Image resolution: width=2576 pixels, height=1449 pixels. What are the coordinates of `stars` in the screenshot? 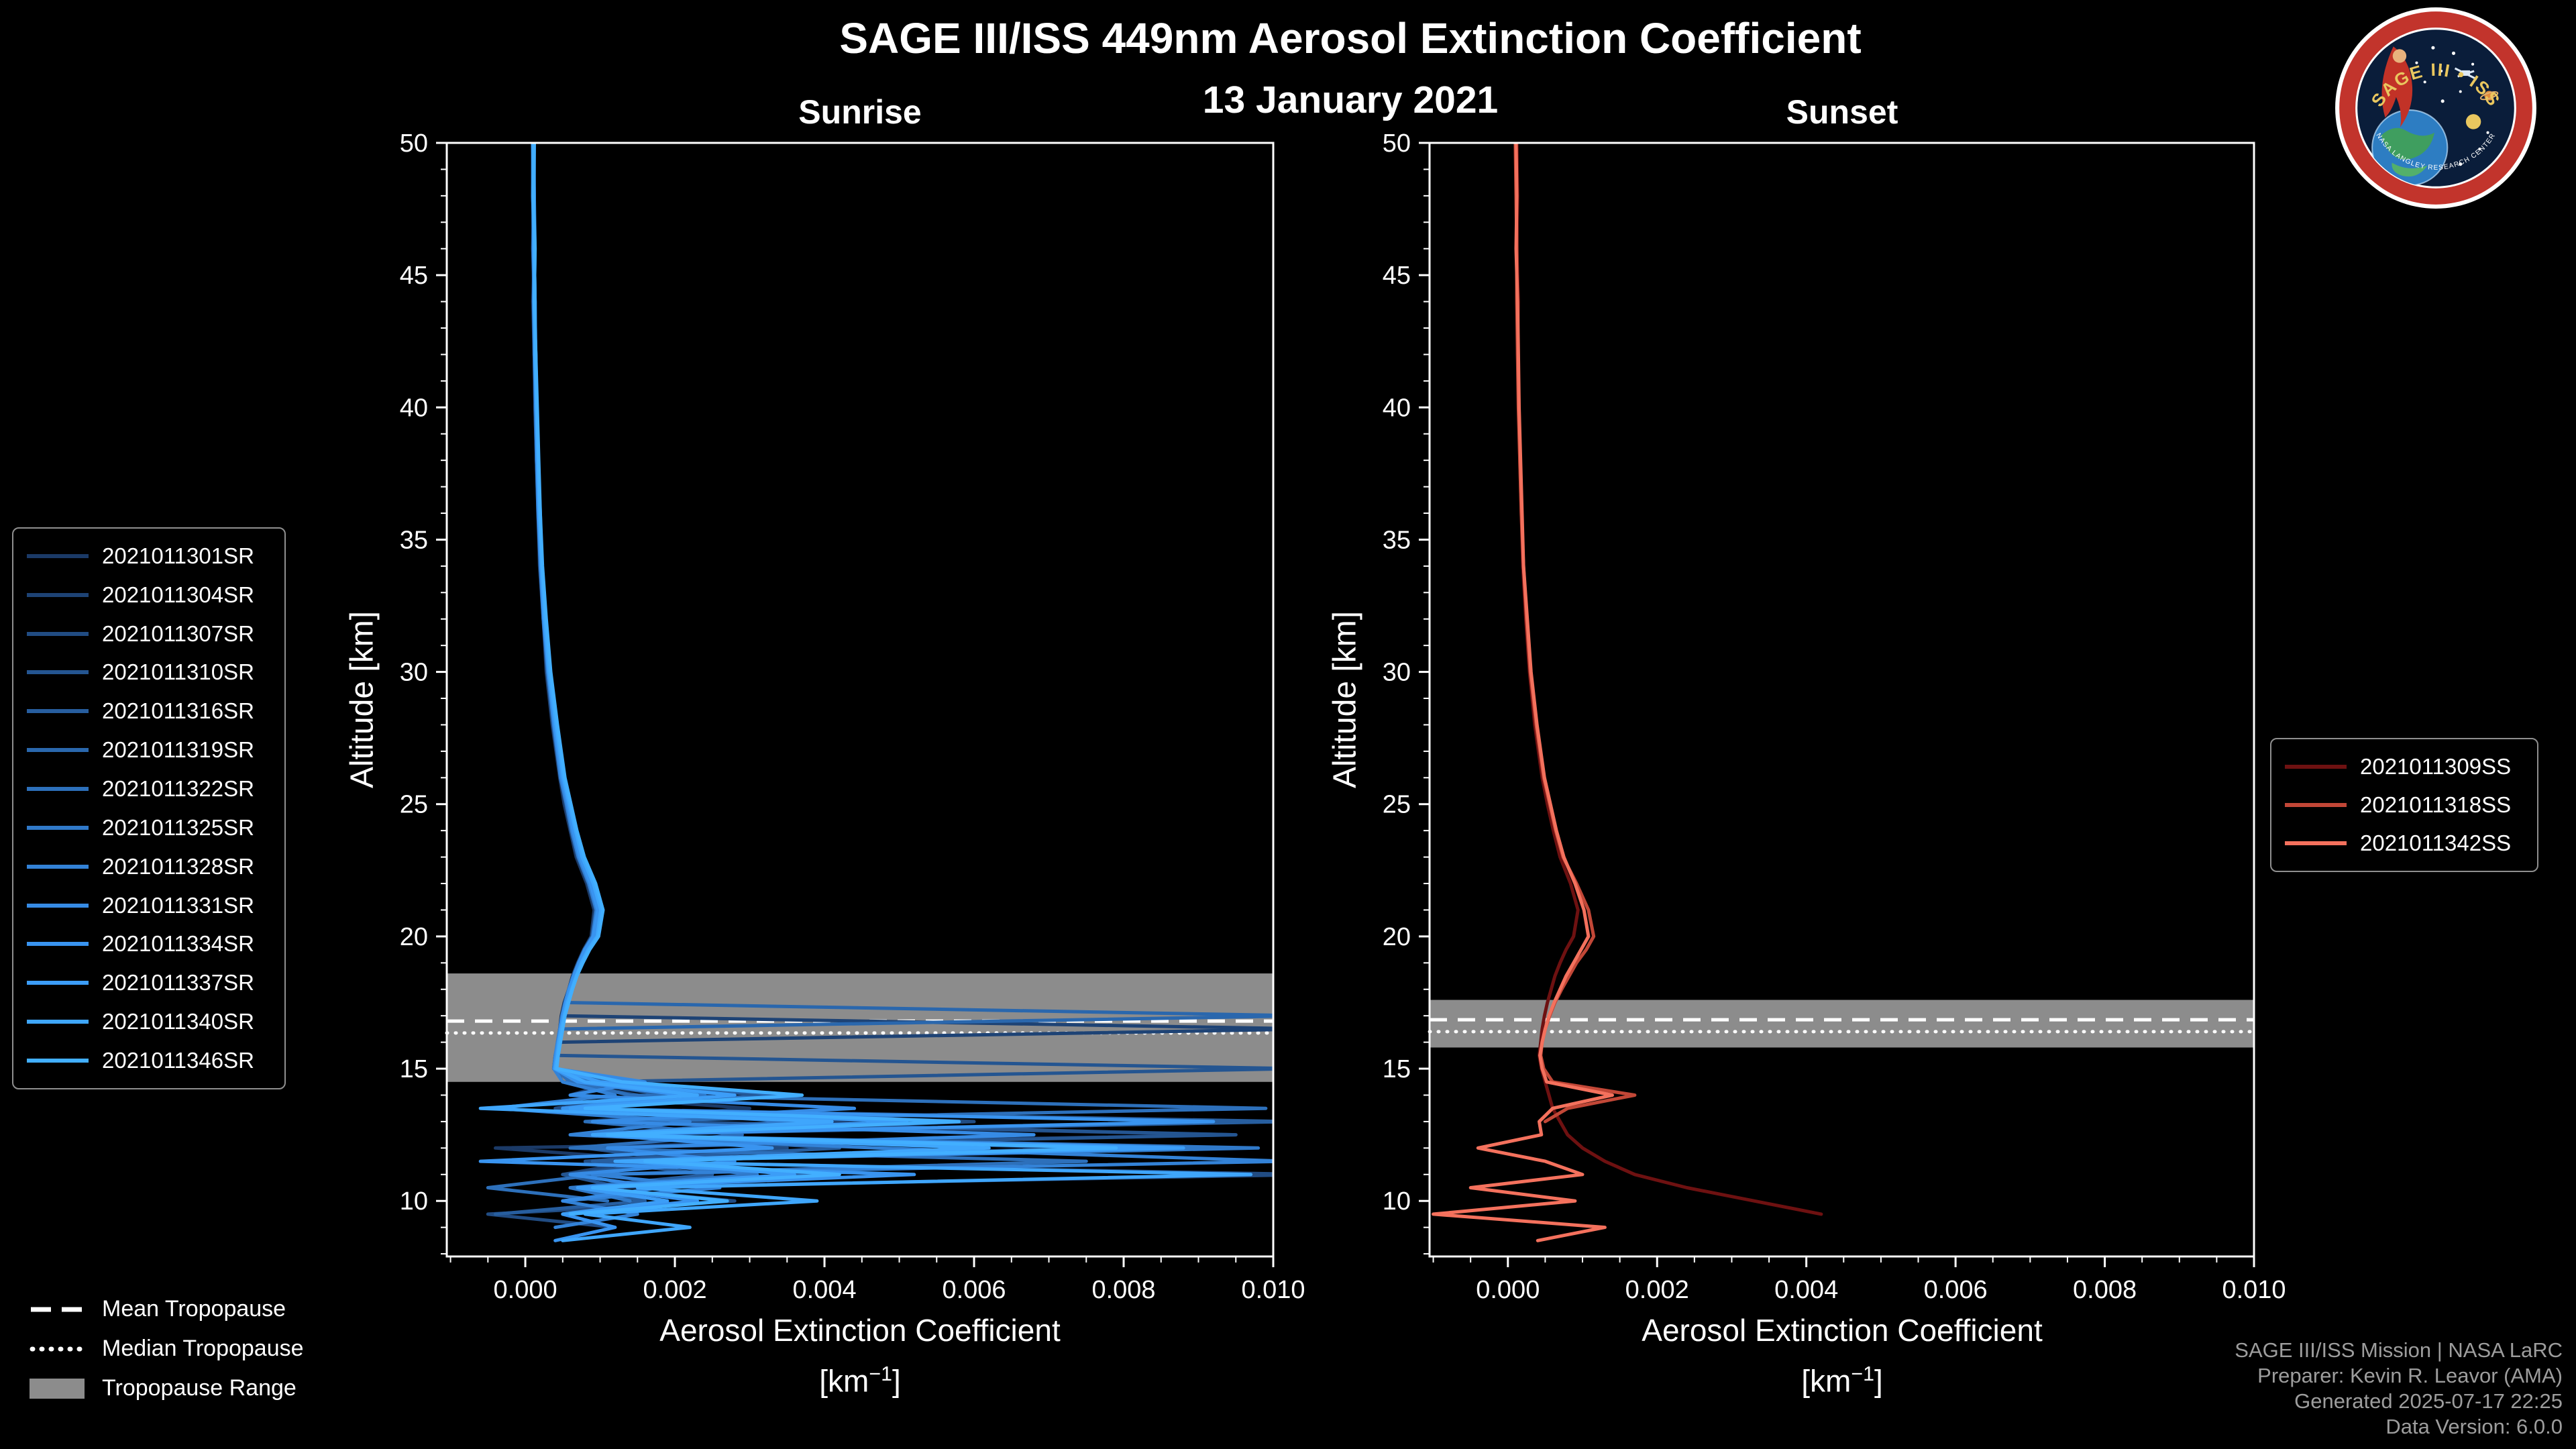 It's located at (2452, 106).